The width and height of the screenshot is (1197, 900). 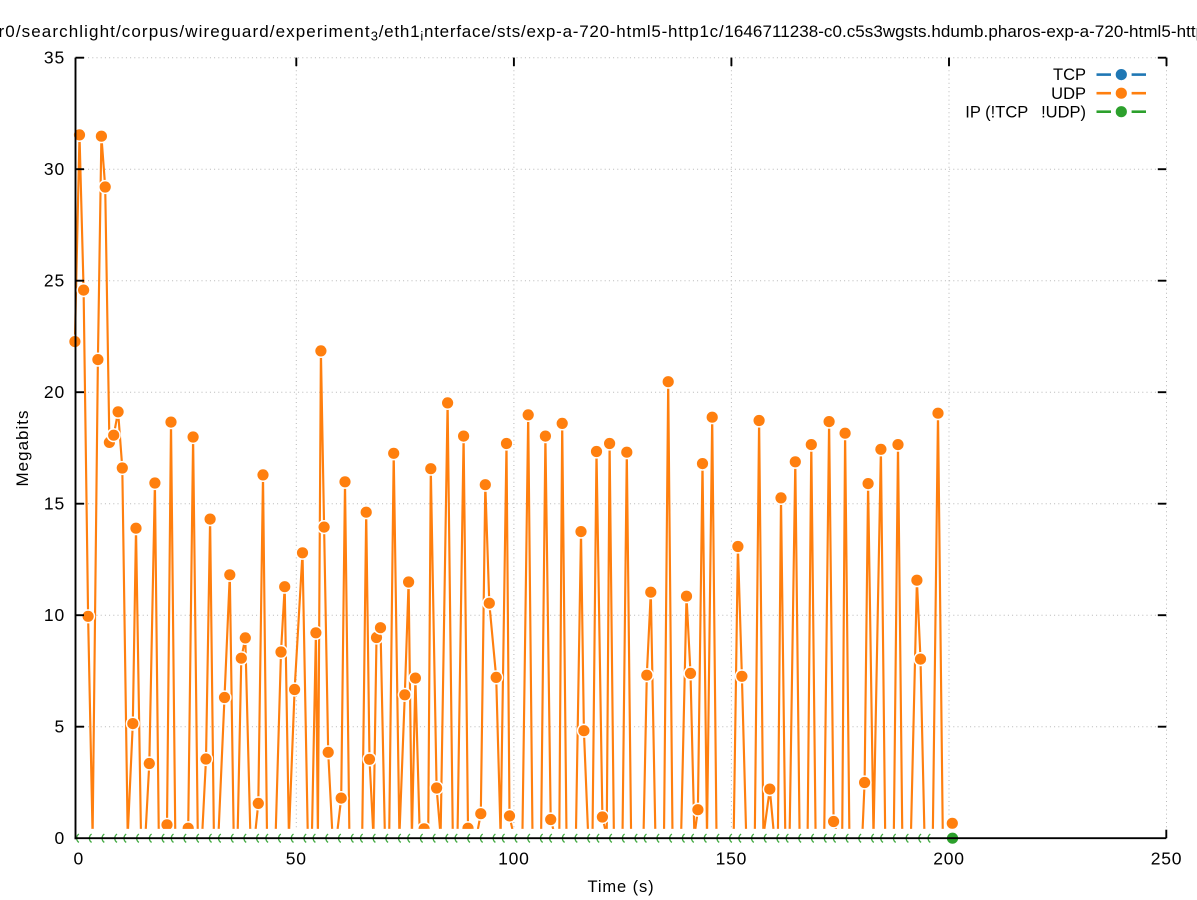 What do you see at coordinates (54, 58) in the screenshot?
I see `svg-text: 35` at bounding box center [54, 58].